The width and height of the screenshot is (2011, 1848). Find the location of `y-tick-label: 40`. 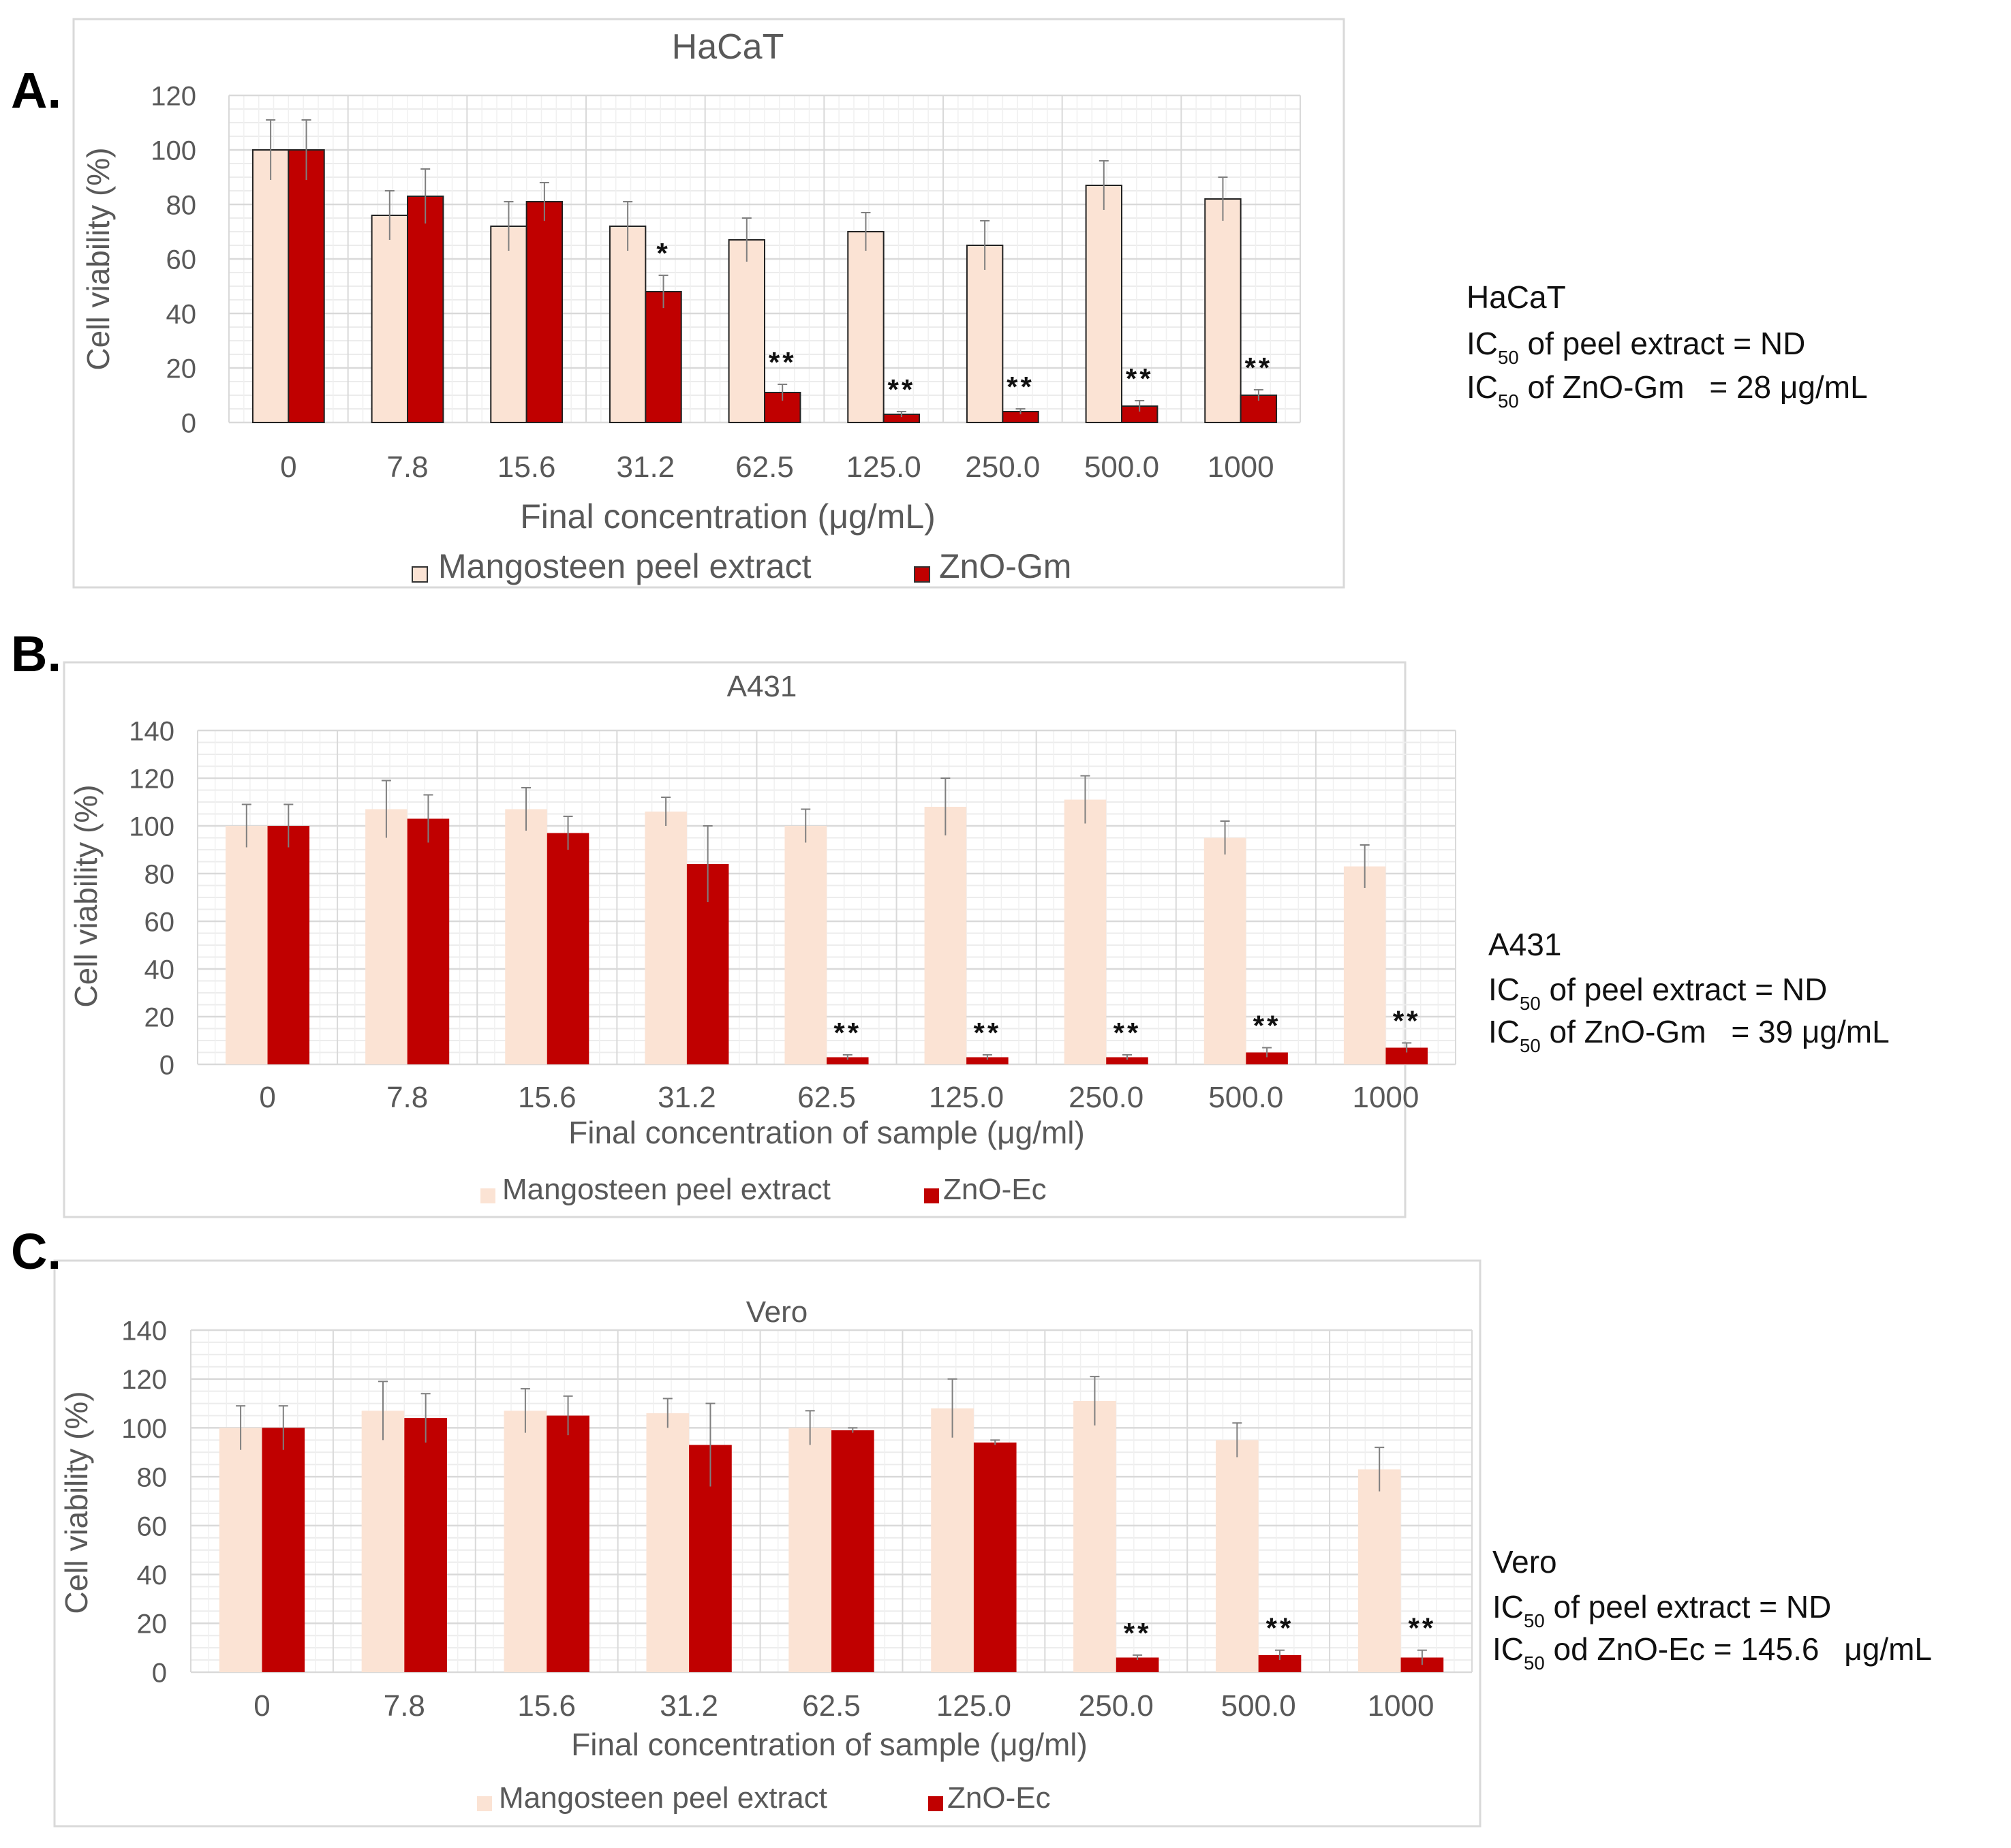

y-tick-label: 40 is located at coordinates (152, 1575).